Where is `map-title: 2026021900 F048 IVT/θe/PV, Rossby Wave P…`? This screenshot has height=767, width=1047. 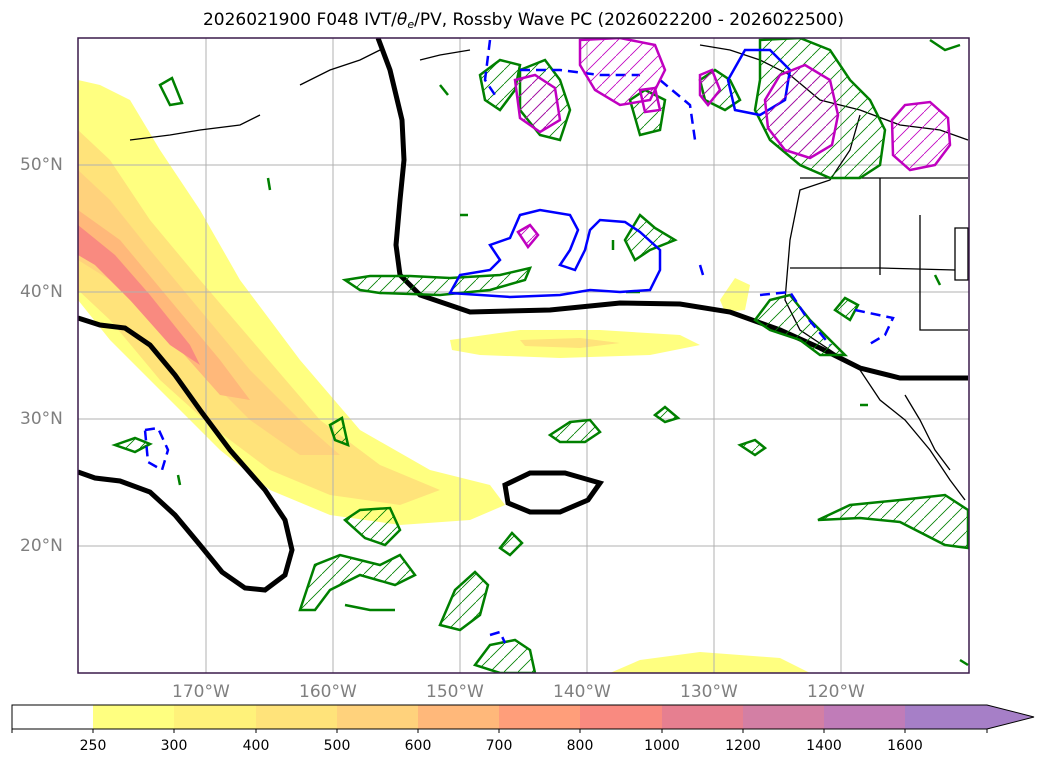
map-title: 2026021900 F048 IVT/θe/PV, Rossby Wave P… is located at coordinates (523, 20).